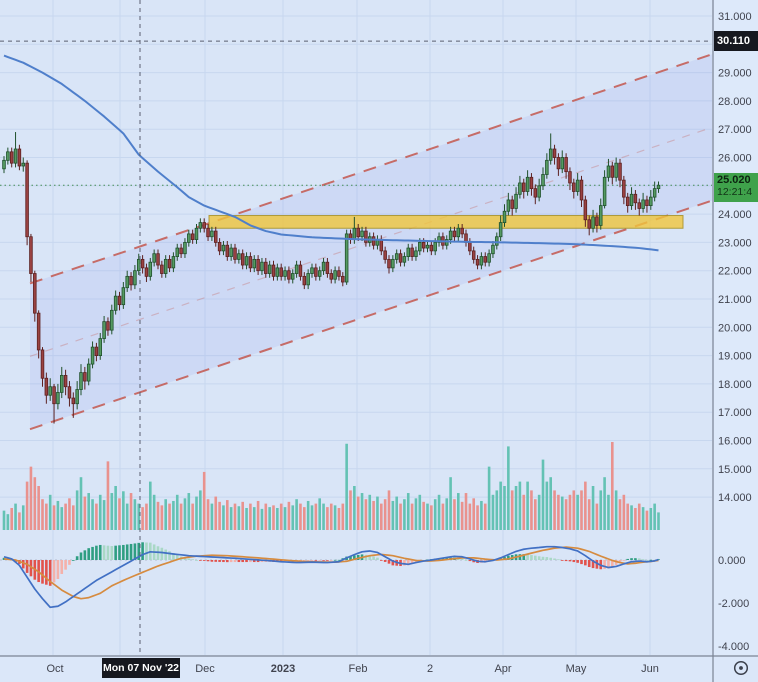 This screenshot has height=682, width=758. I want to click on axis-label: 26.000, so click(735, 159).